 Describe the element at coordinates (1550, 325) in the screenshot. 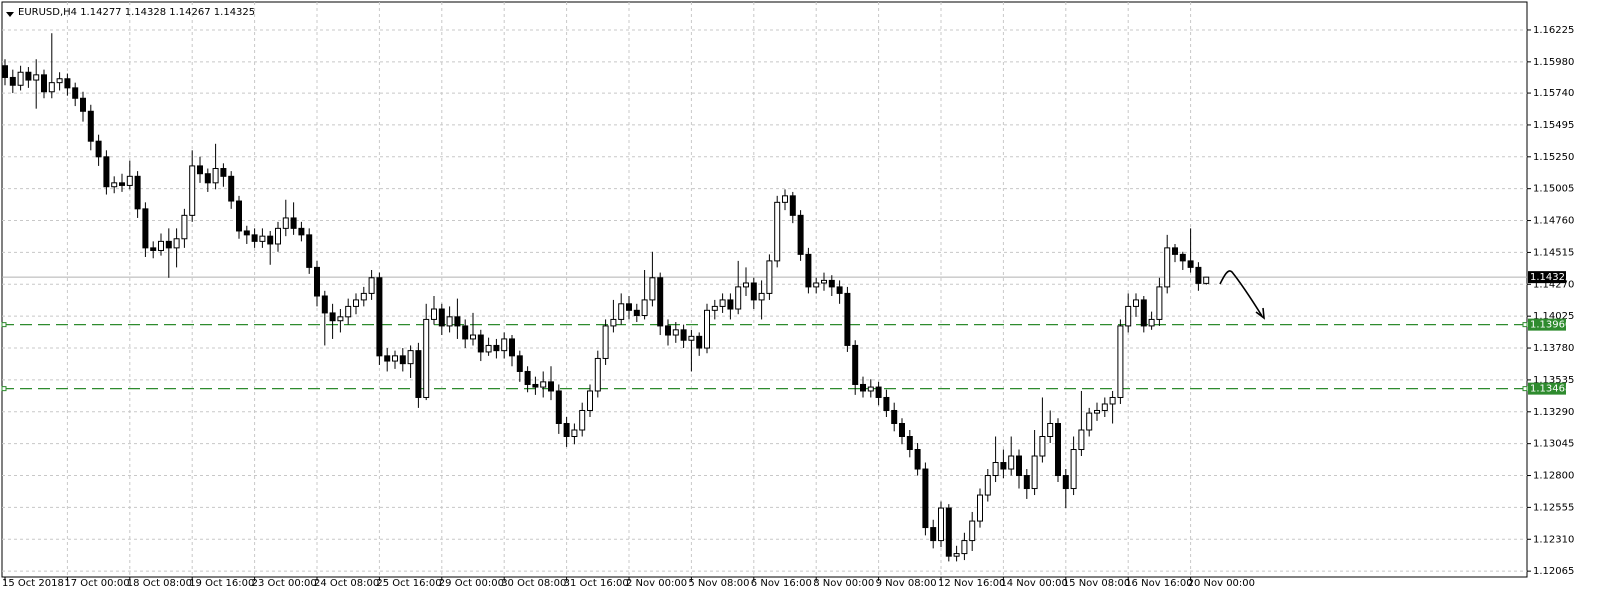

I see `level-label: 1.13960` at that location.